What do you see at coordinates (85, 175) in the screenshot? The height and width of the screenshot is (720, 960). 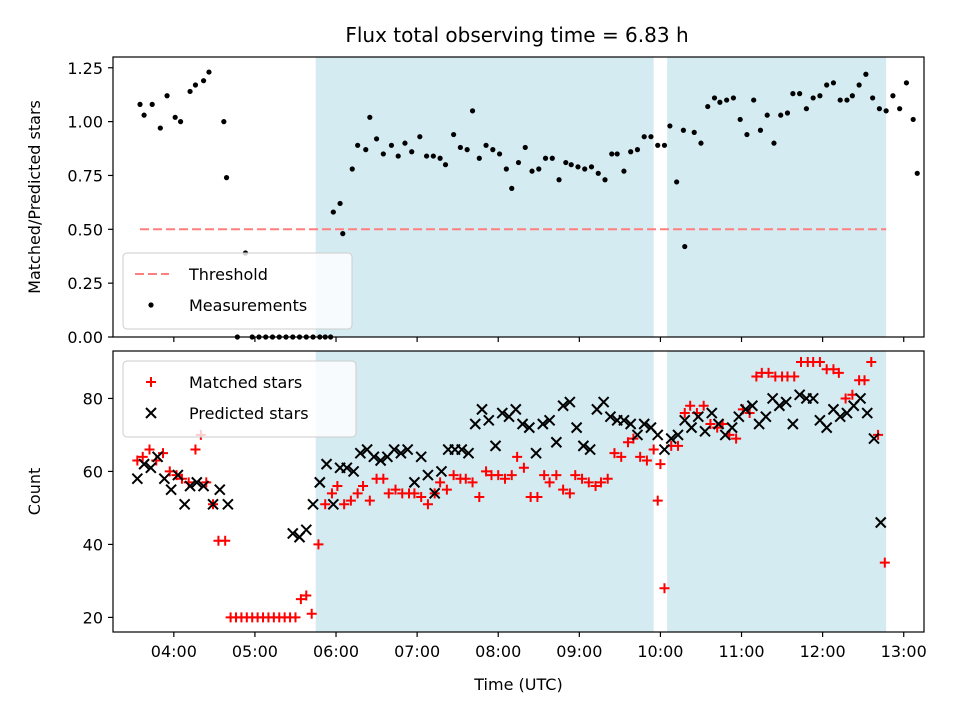 I see `y-tick-label: 0.75` at bounding box center [85, 175].